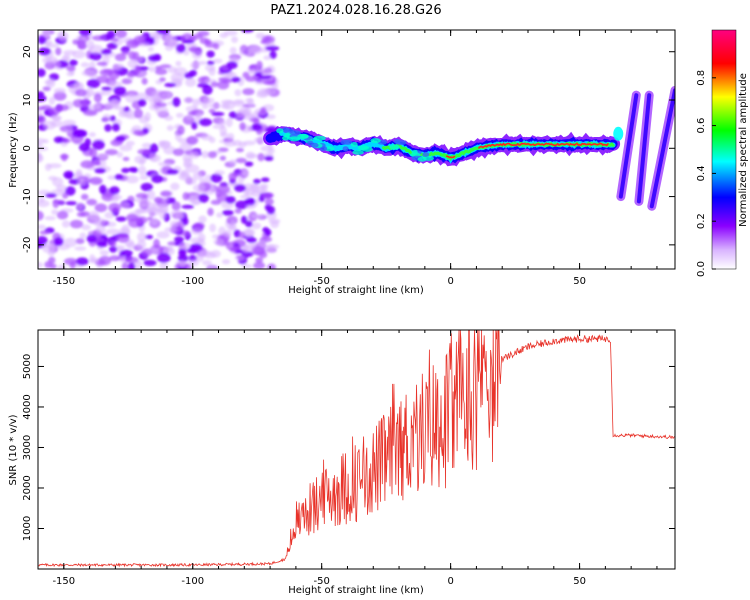  What do you see at coordinates (322, 581) in the screenshot?
I see `snr-xtick-label: -50` at bounding box center [322, 581].